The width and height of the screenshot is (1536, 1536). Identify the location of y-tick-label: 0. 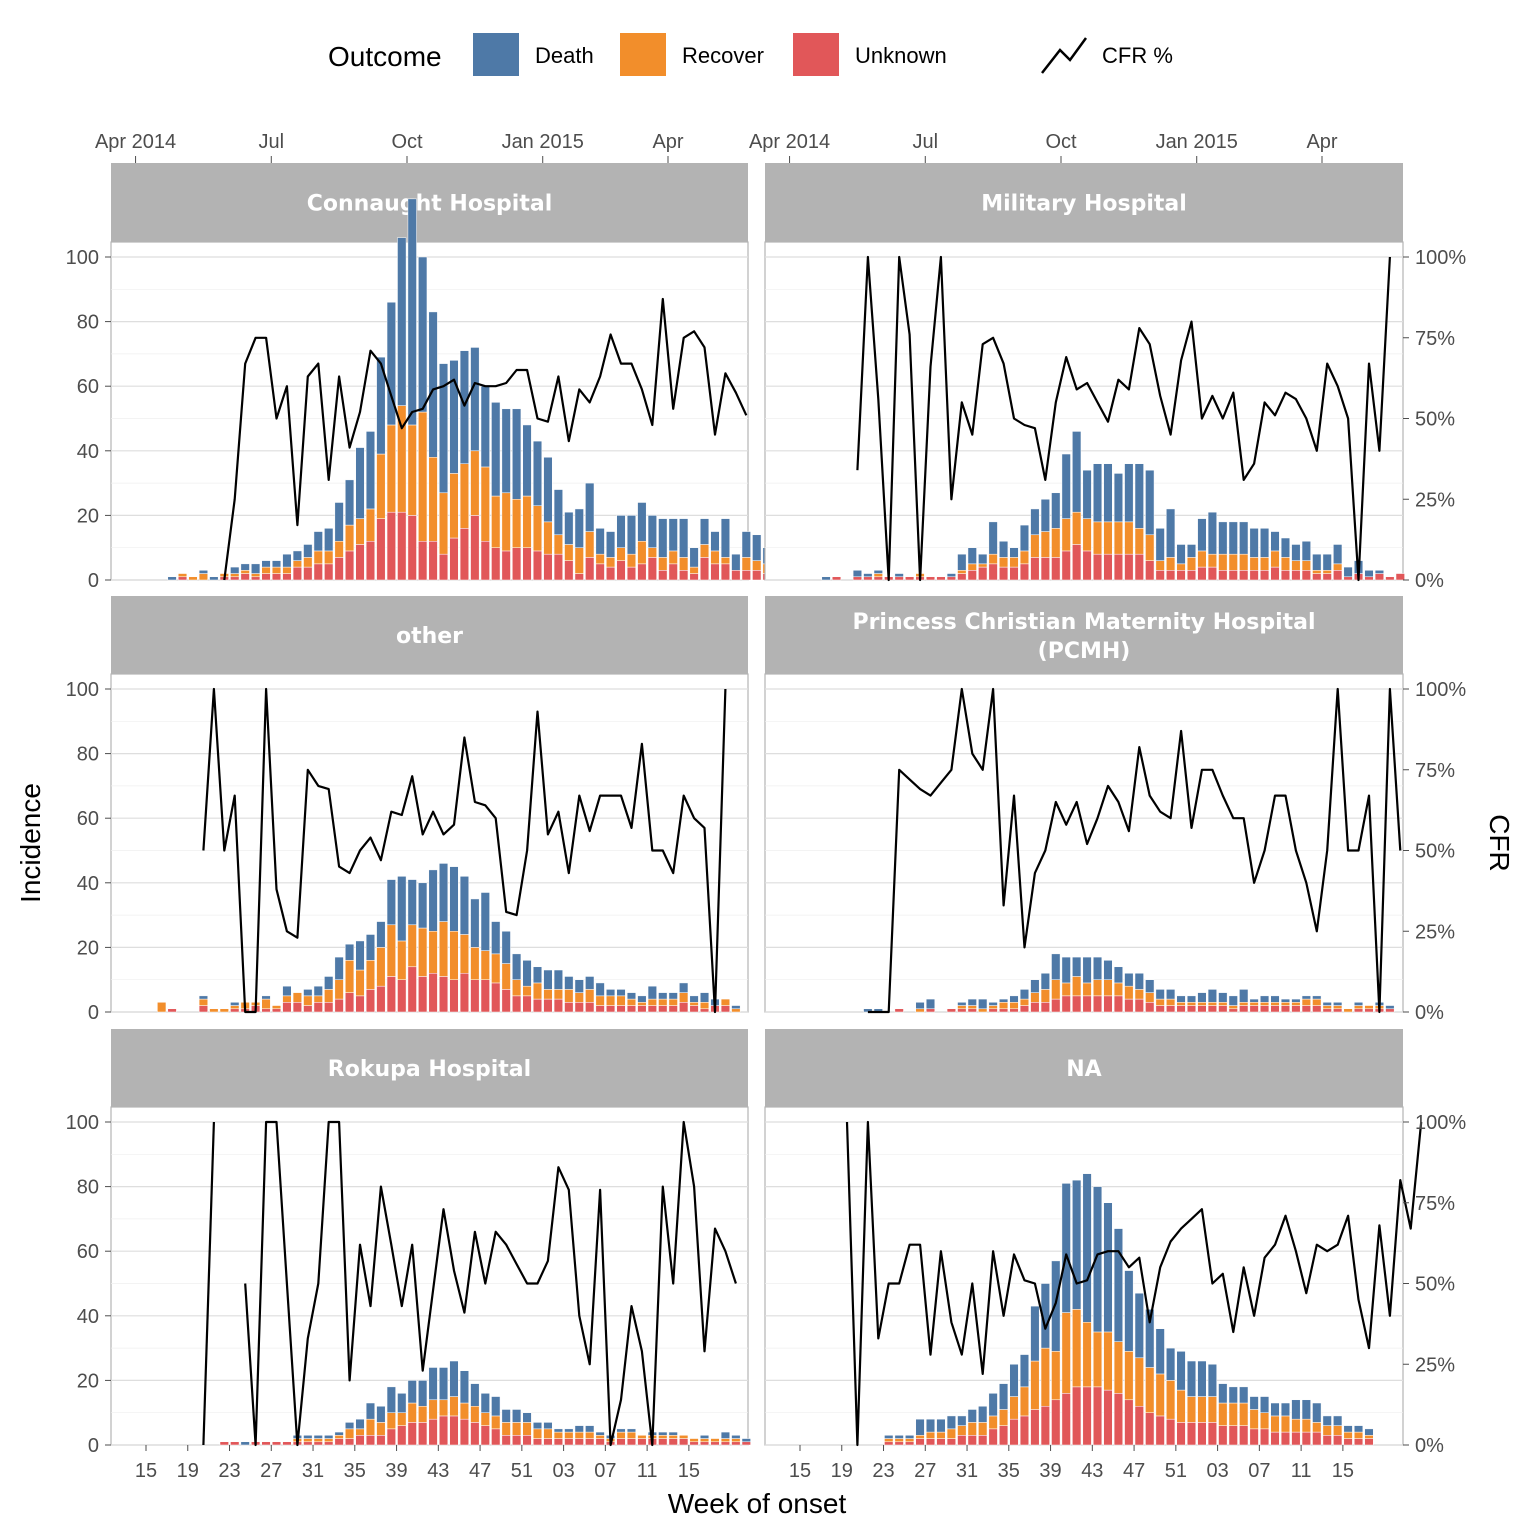
(93, 581).